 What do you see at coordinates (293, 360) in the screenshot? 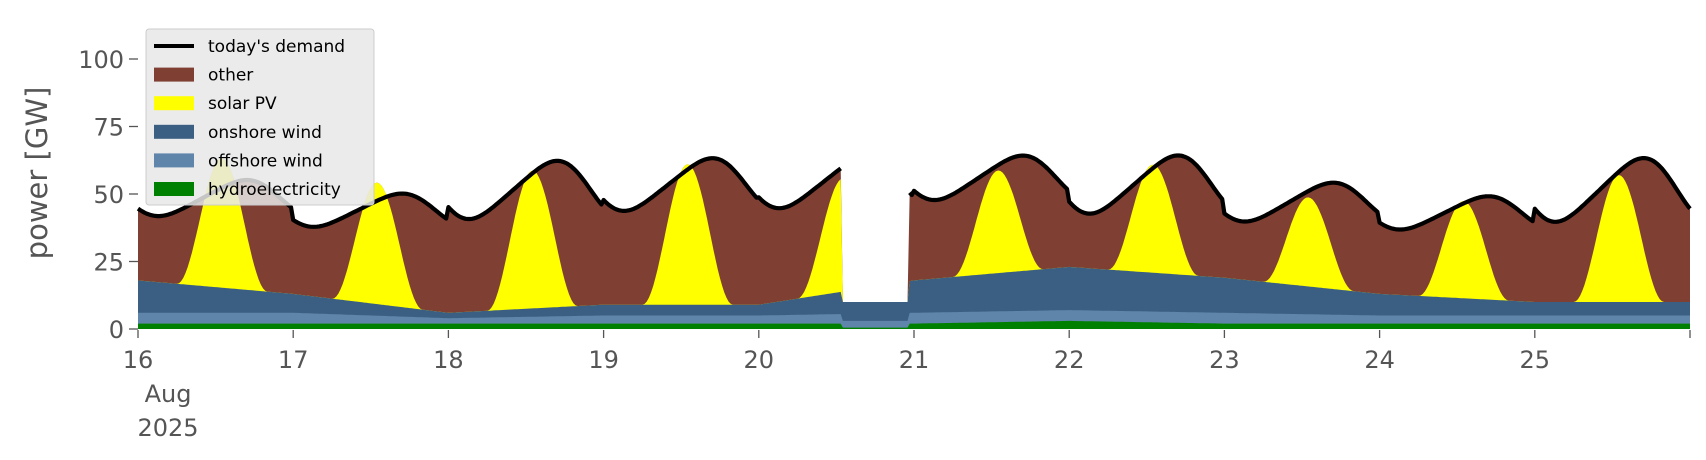
I see `x-tick-label: 17` at bounding box center [293, 360].